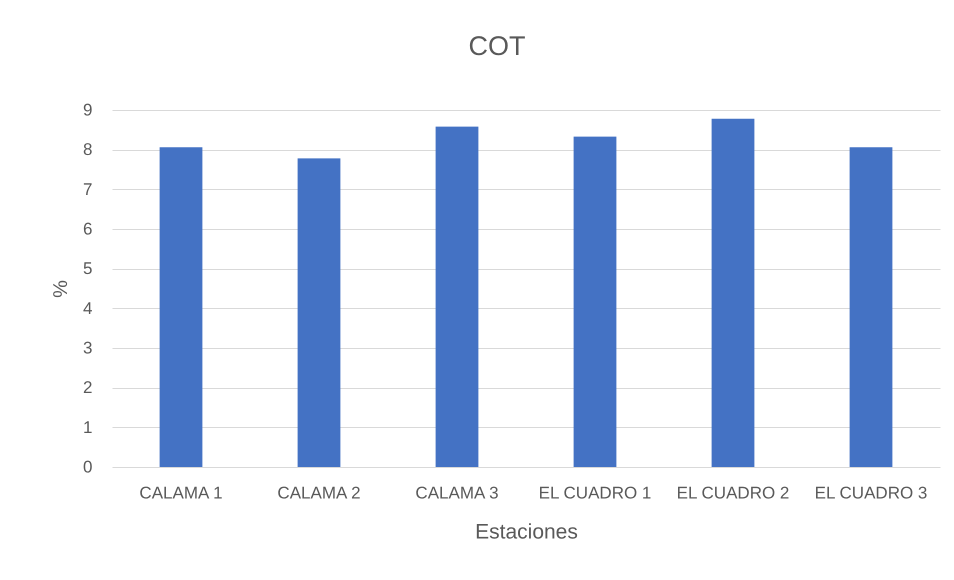 Image resolution: width=954 pixels, height=580 pixels. Describe the element at coordinates (595, 493) in the screenshot. I see `x-tick-label: EL CUADRO 1` at that location.